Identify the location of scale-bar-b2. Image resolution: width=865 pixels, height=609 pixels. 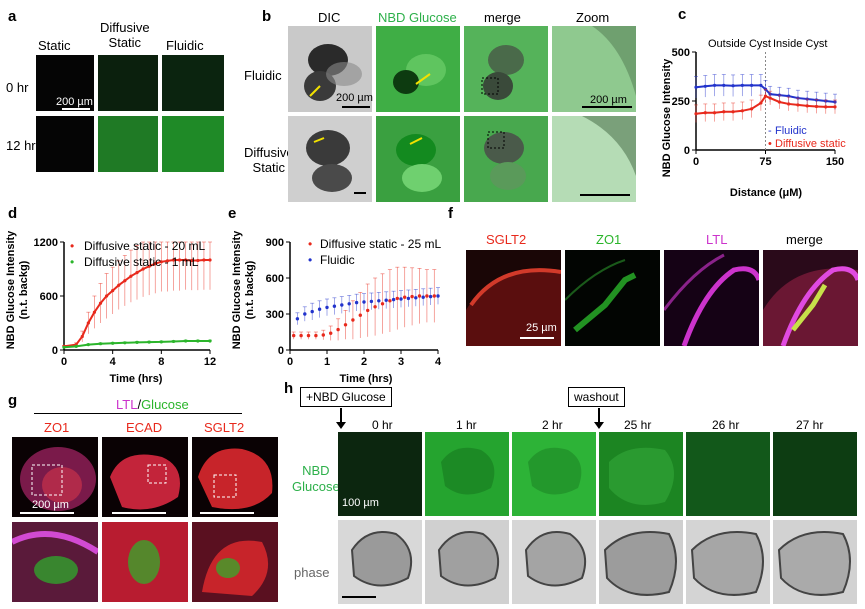
(607, 107).